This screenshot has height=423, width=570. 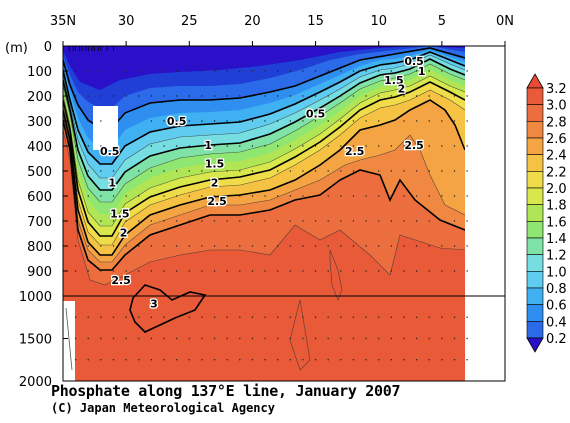 What do you see at coordinates (556, 272) in the screenshot?
I see `colorbar-label: 1.0` at bounding box center [556, 272].